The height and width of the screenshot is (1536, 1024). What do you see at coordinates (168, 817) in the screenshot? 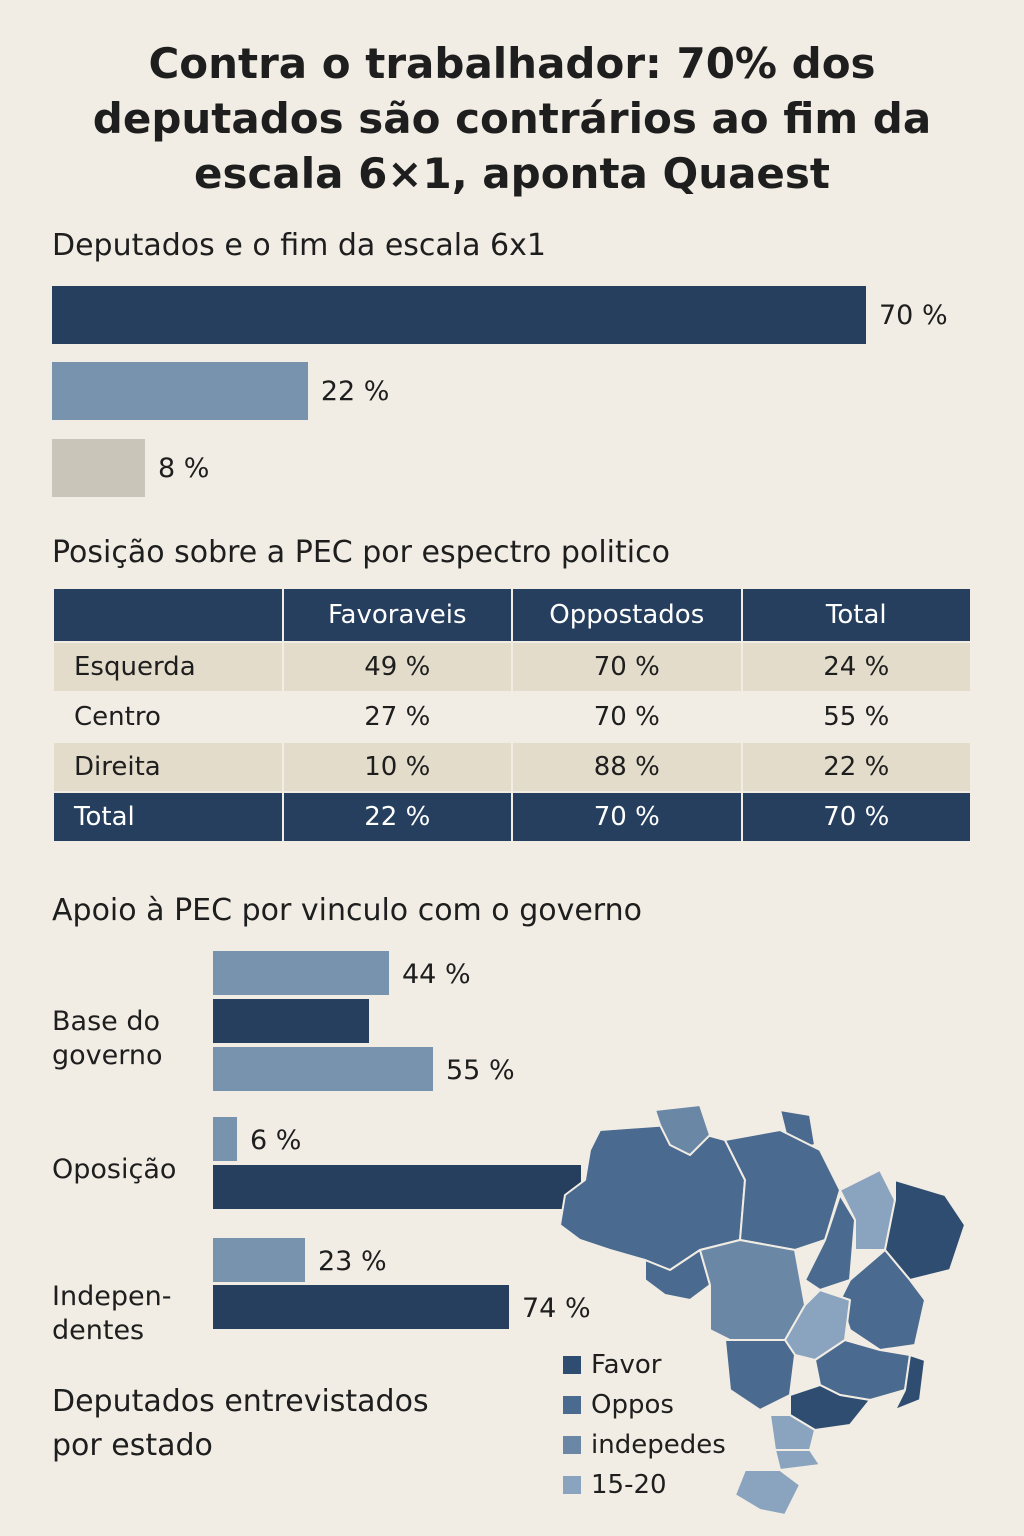
I see `row-label: Total` at bounding box center [168, 817].